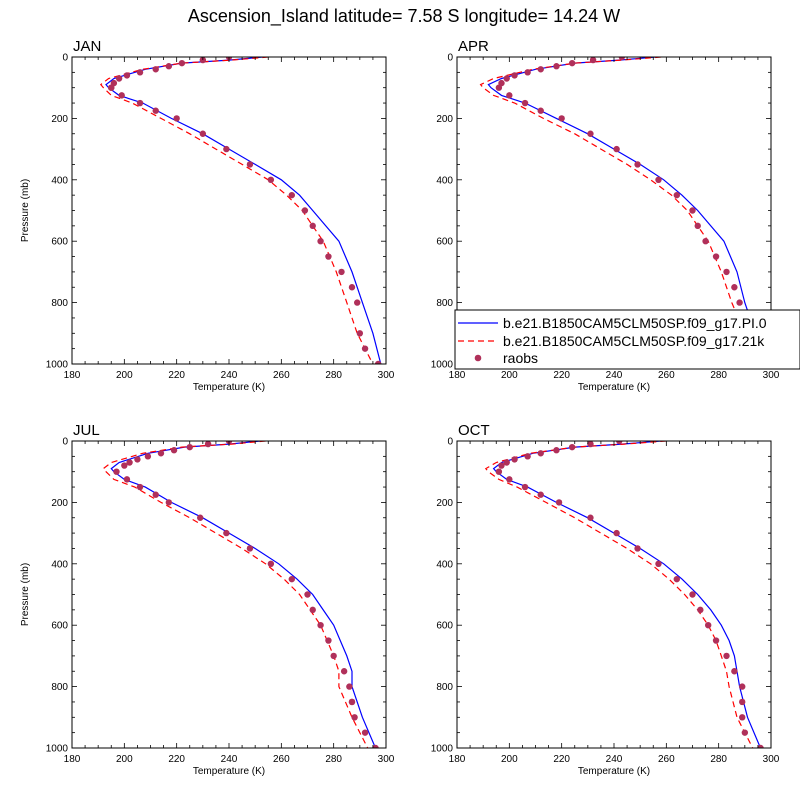 This screenshot has height=805, width=800. What do you see at coordinates (628, 210) in the screenshot?
I see `series-line-pi` at bounding box center [628, 210].